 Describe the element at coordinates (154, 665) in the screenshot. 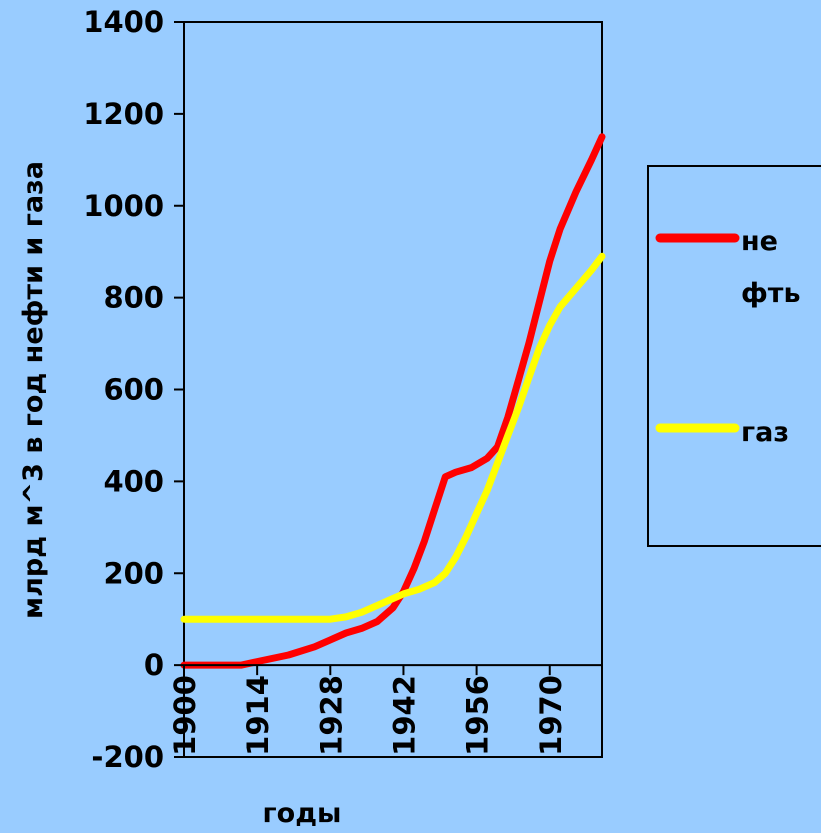

I see `y-tick-label: 0` at that location.